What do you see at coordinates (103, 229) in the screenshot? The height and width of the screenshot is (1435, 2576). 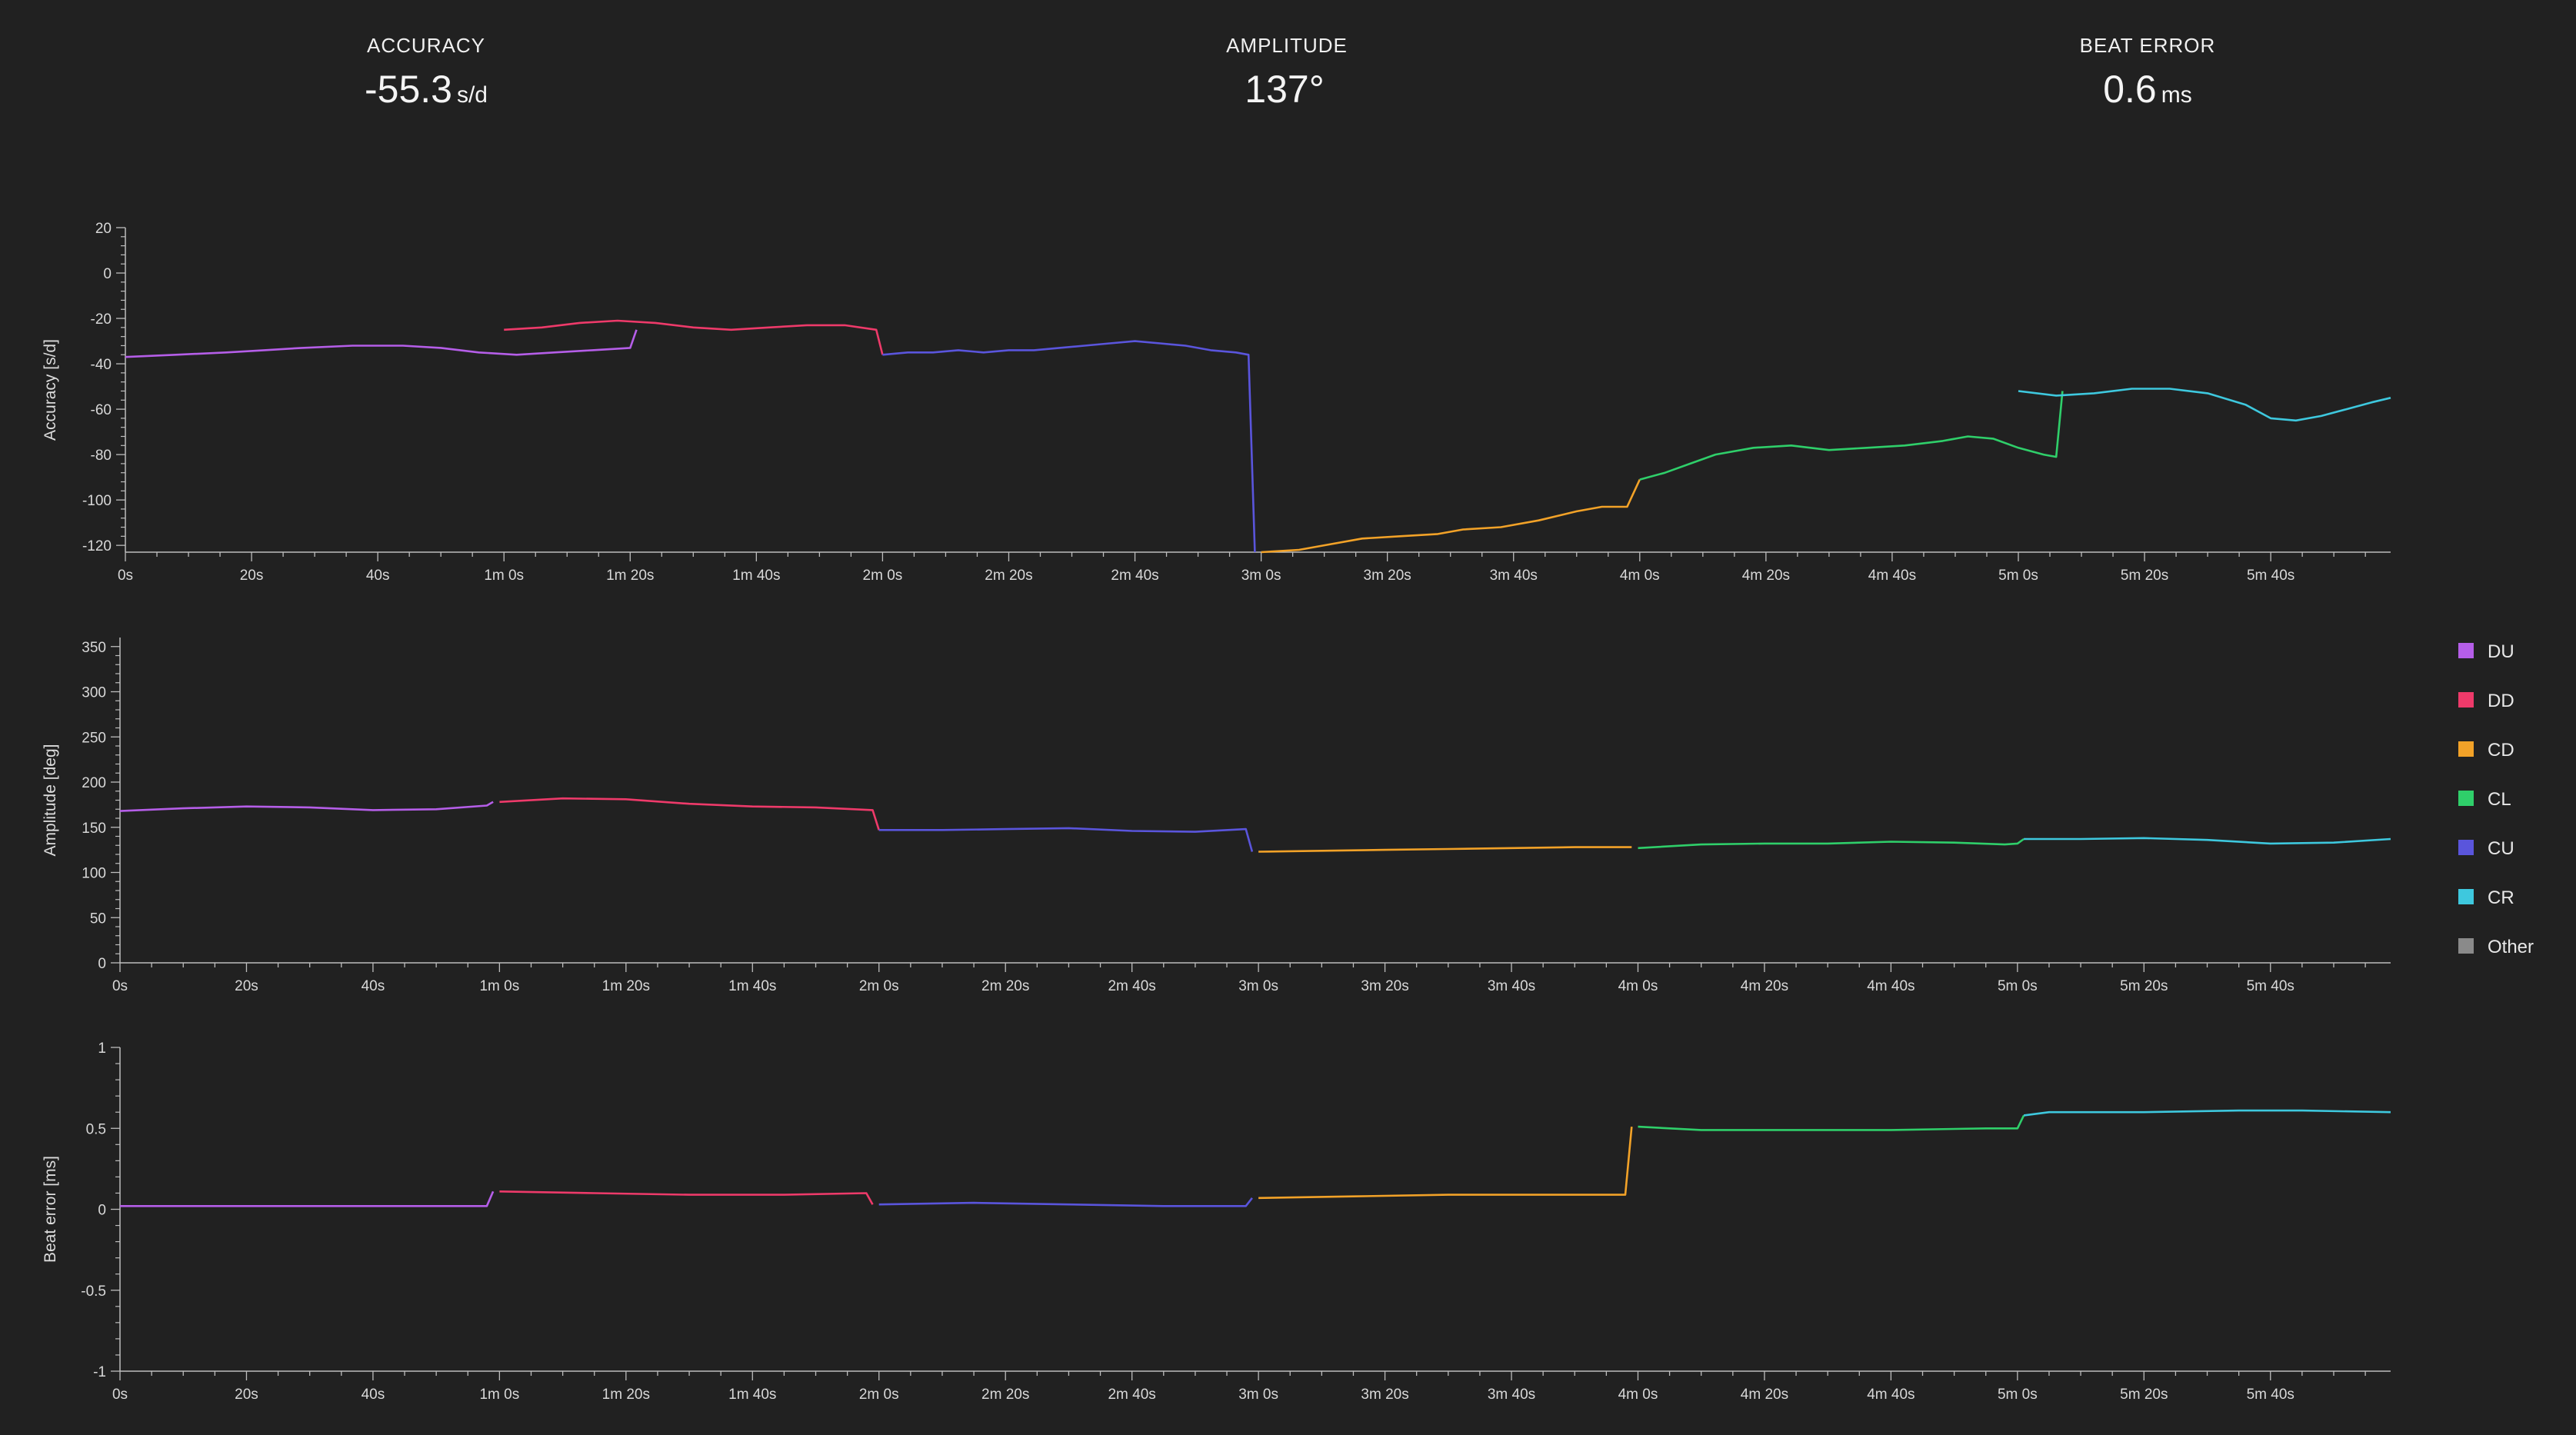 I see `y-tick-label: 20` at bounding box center [103, 229].